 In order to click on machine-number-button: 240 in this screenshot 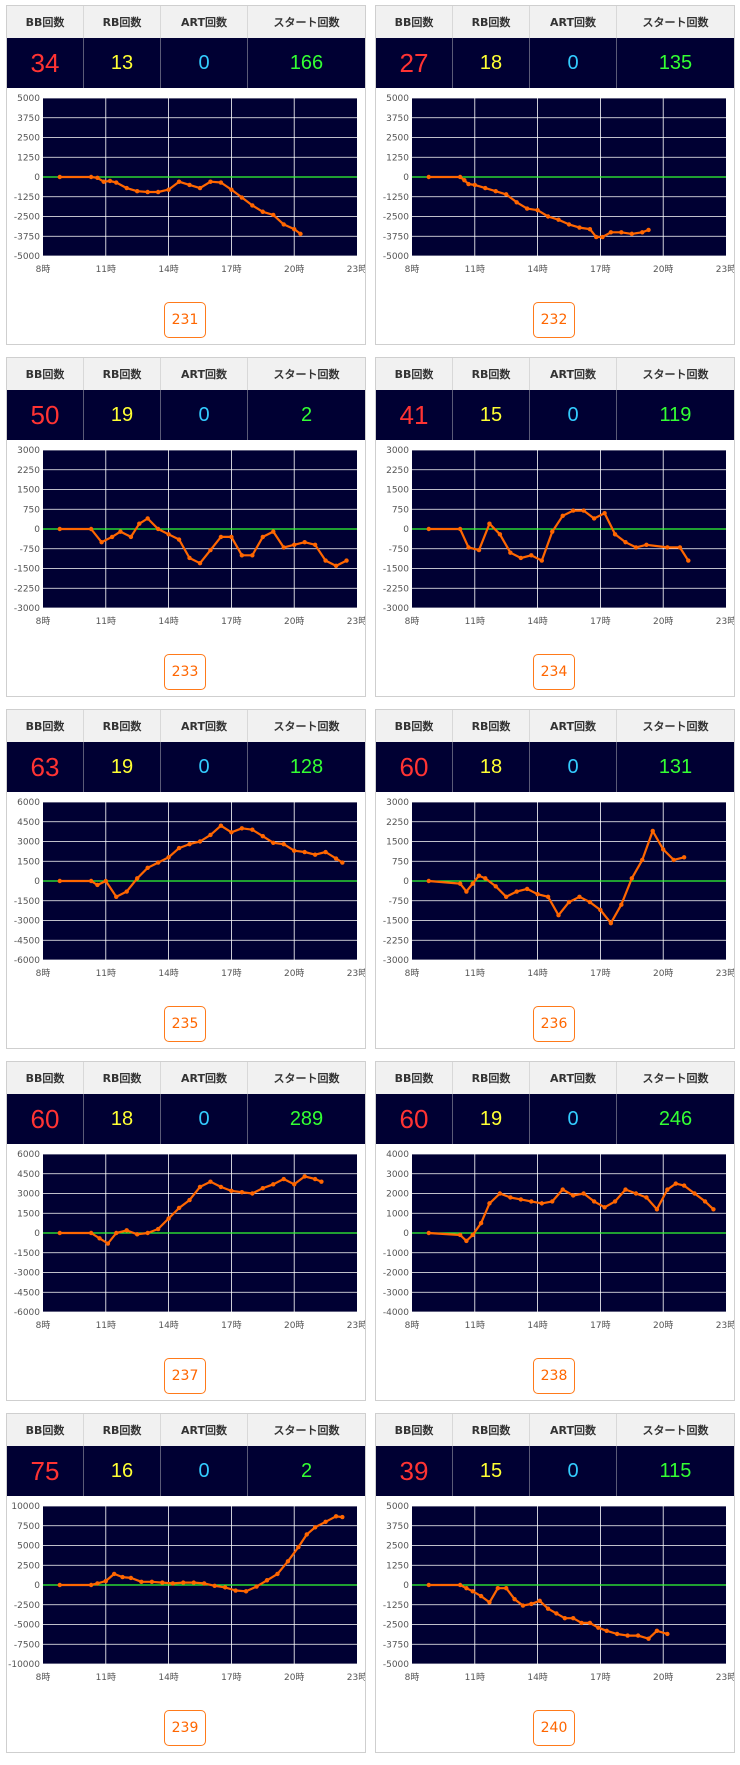, I will do `click(554, 1728)`.